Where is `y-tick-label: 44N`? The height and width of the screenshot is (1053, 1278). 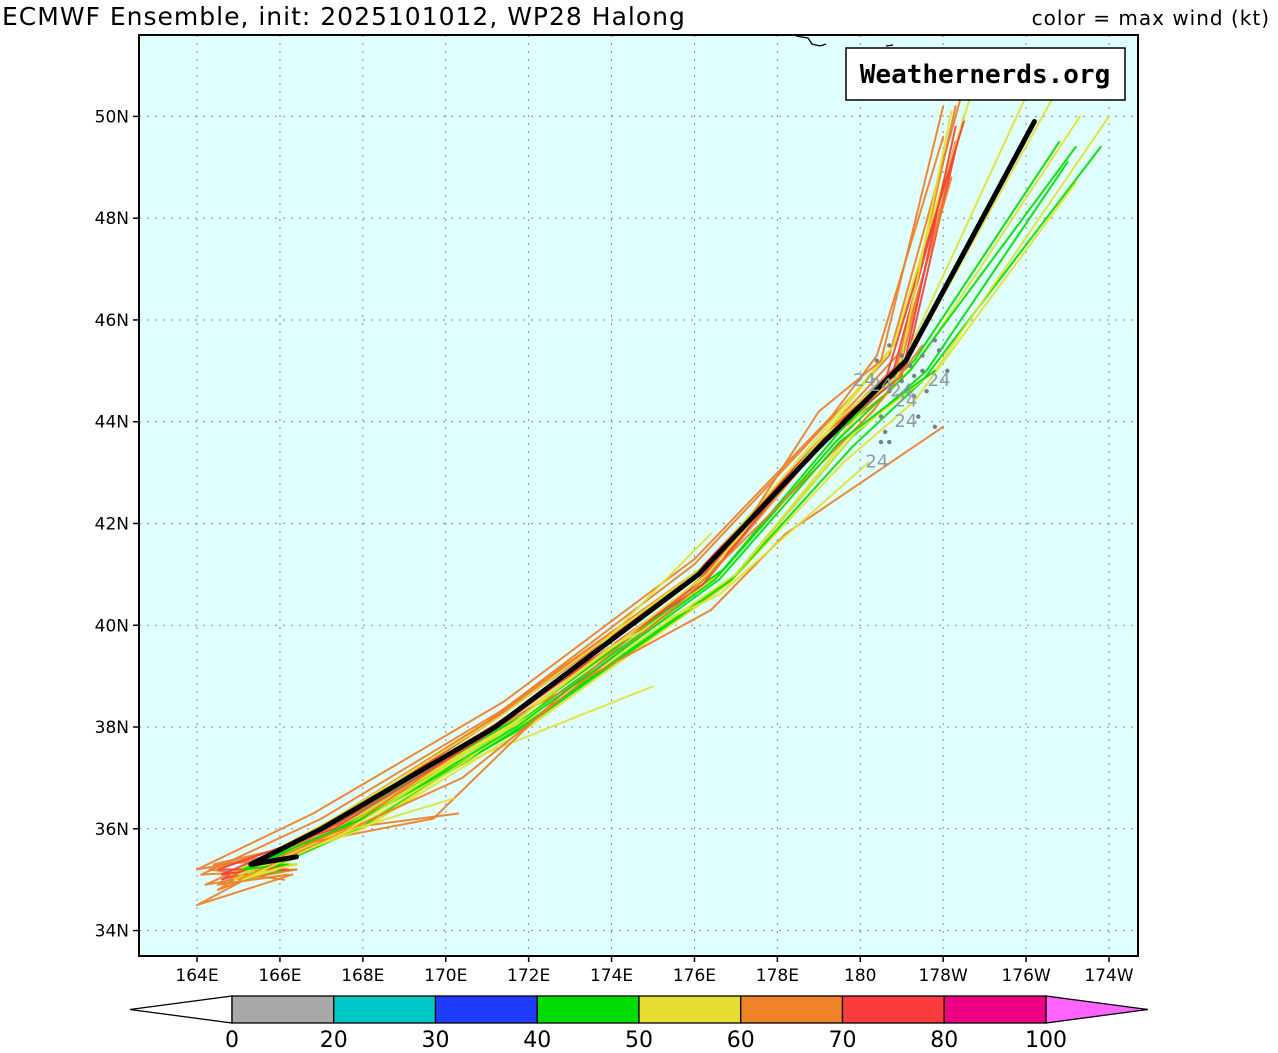
y-tick-label: 44N is located at coordinates (112, 423).